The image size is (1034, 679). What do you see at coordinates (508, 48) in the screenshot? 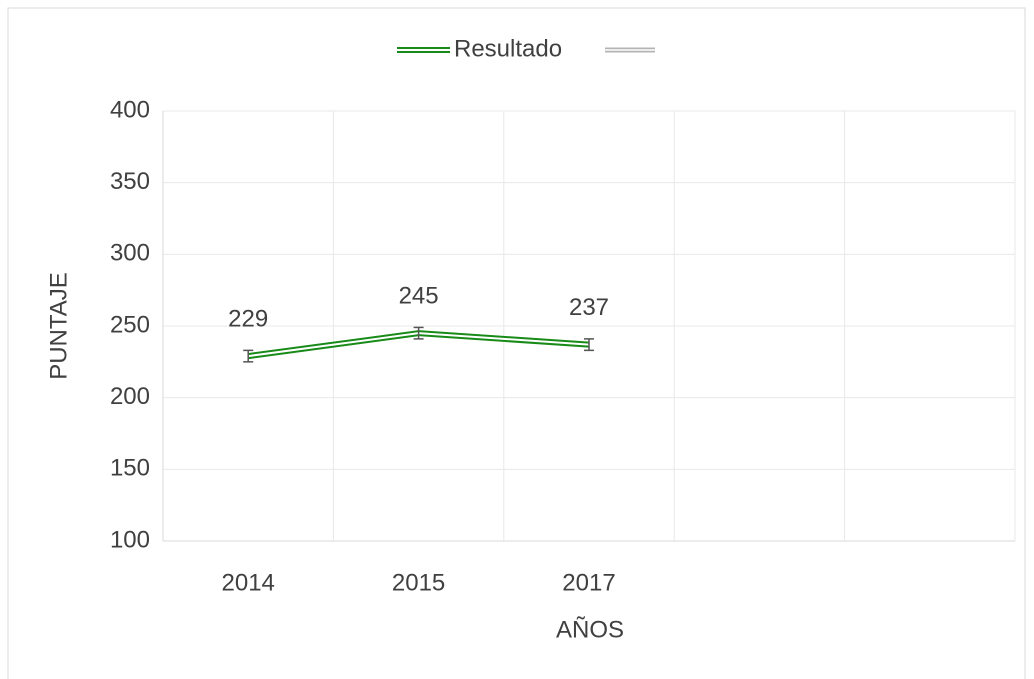
I see `legend-label: Resultado` at bounding box center [508, 48].